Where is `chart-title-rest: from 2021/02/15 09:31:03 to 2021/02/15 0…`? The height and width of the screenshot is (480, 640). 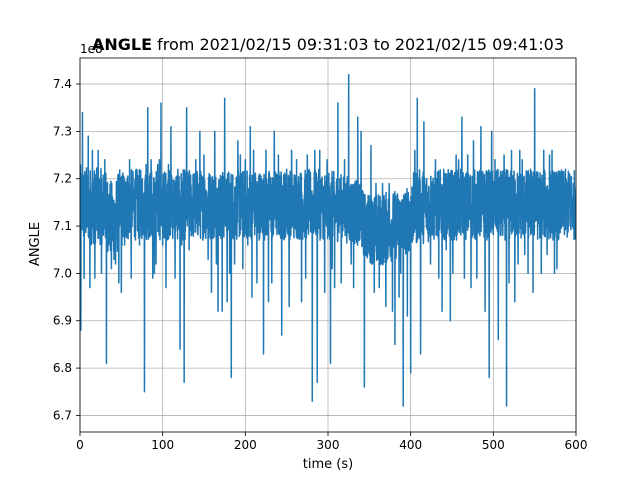
chart-title-rest: from 2021/02/15 09:31:03 to 2021/02/15 0… is located at coordinates (358, 44).